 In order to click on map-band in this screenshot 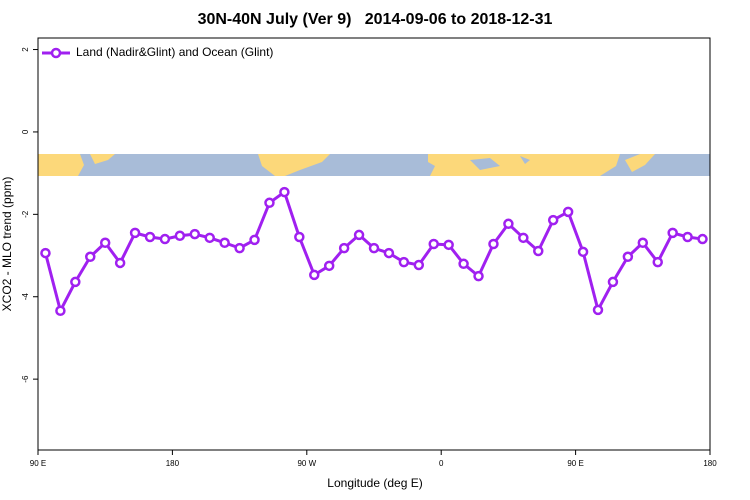, I will do `click(374, 165)`.